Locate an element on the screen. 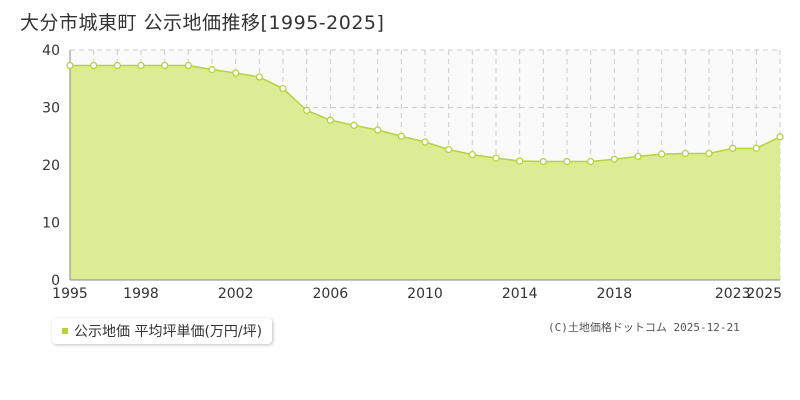  x-tick-label: 2014 is located at coordinates (520, 293).